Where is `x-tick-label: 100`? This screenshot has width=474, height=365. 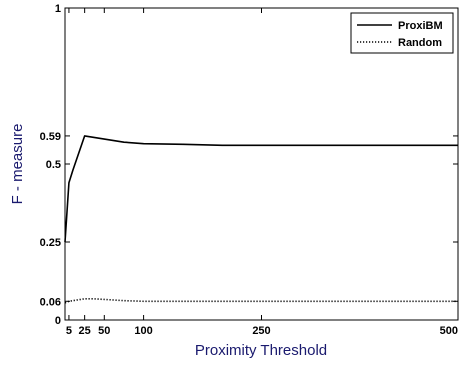 x-tick-label: 100 is located at coordinates (143, 331).